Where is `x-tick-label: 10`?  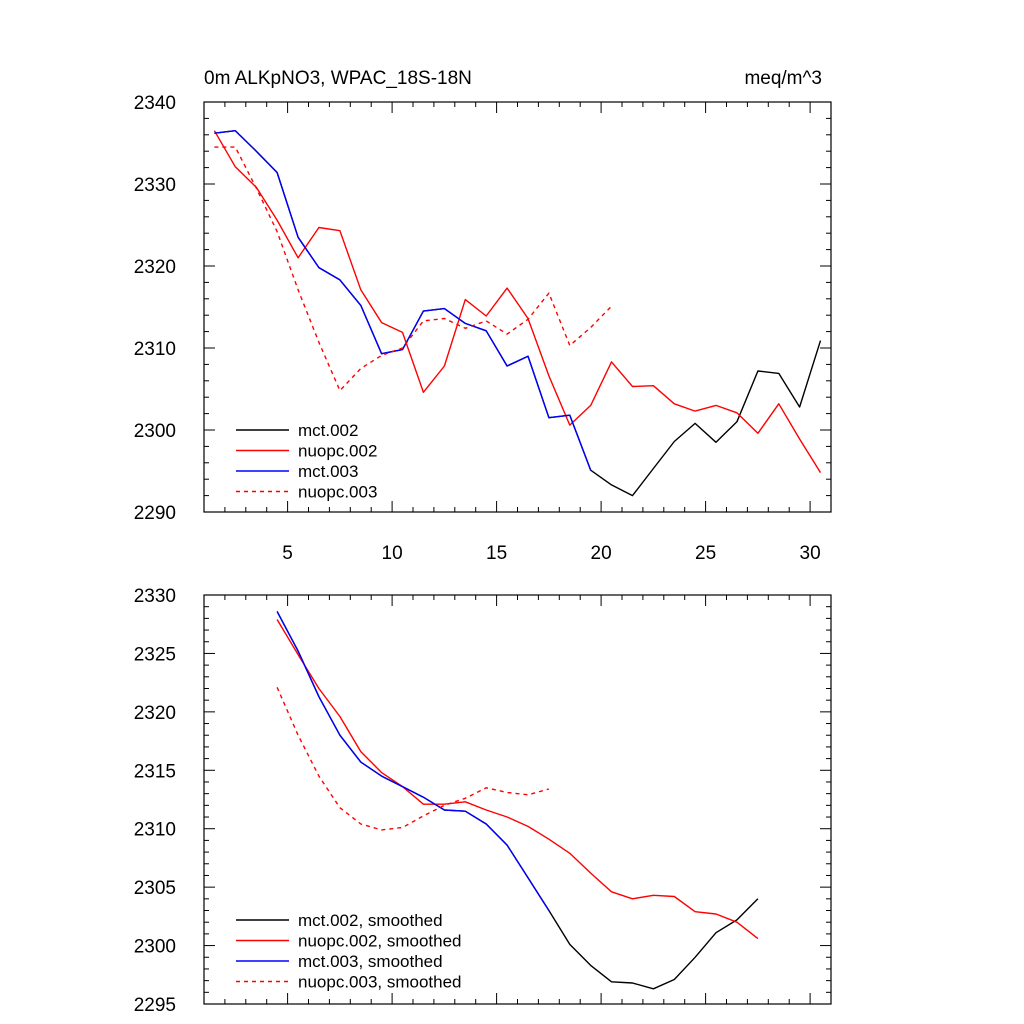
x-tick-label: 10 is located at coordinates (392, 553).